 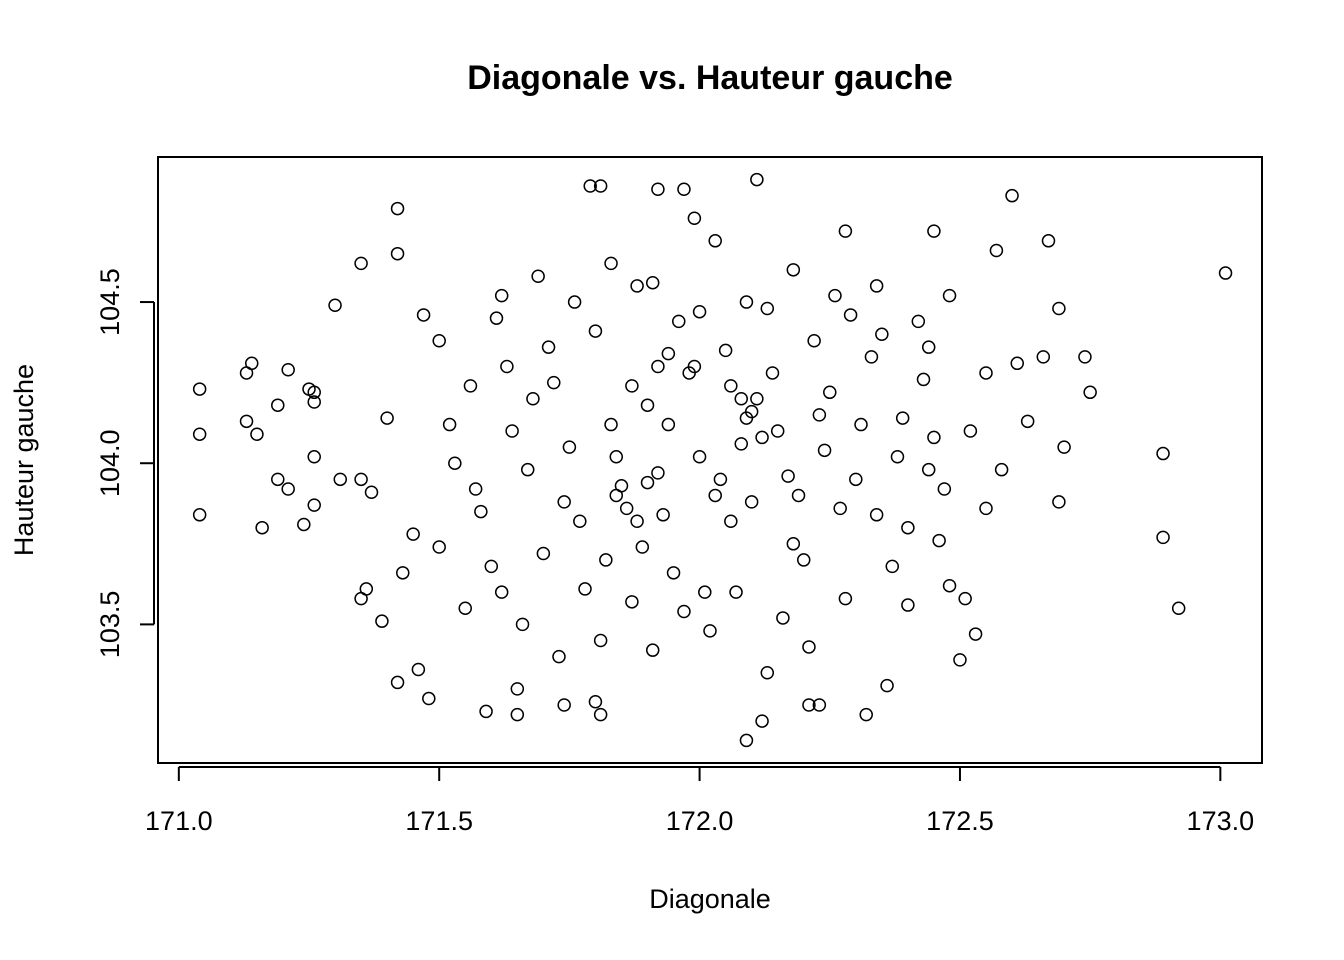 What do you see at coordinates (110, 625) in the screenshot?
I see `y-tick-label: 103.5` at bounding box center [110, 625].